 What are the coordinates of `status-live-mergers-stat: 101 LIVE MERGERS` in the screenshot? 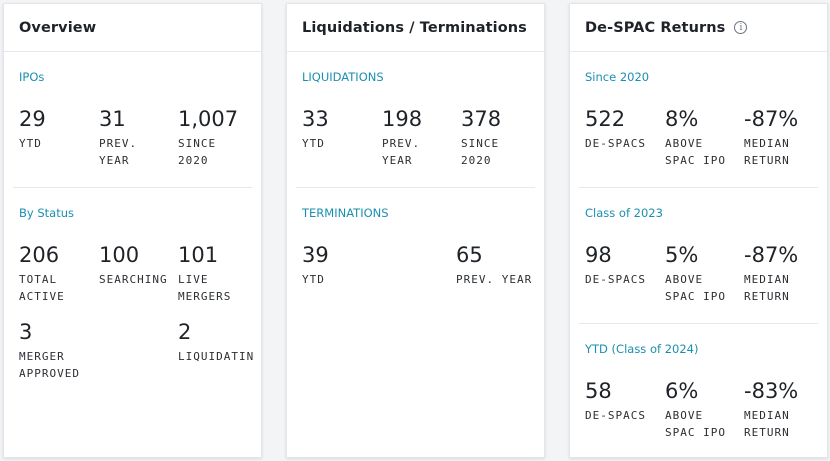 It's located at (204, 274).